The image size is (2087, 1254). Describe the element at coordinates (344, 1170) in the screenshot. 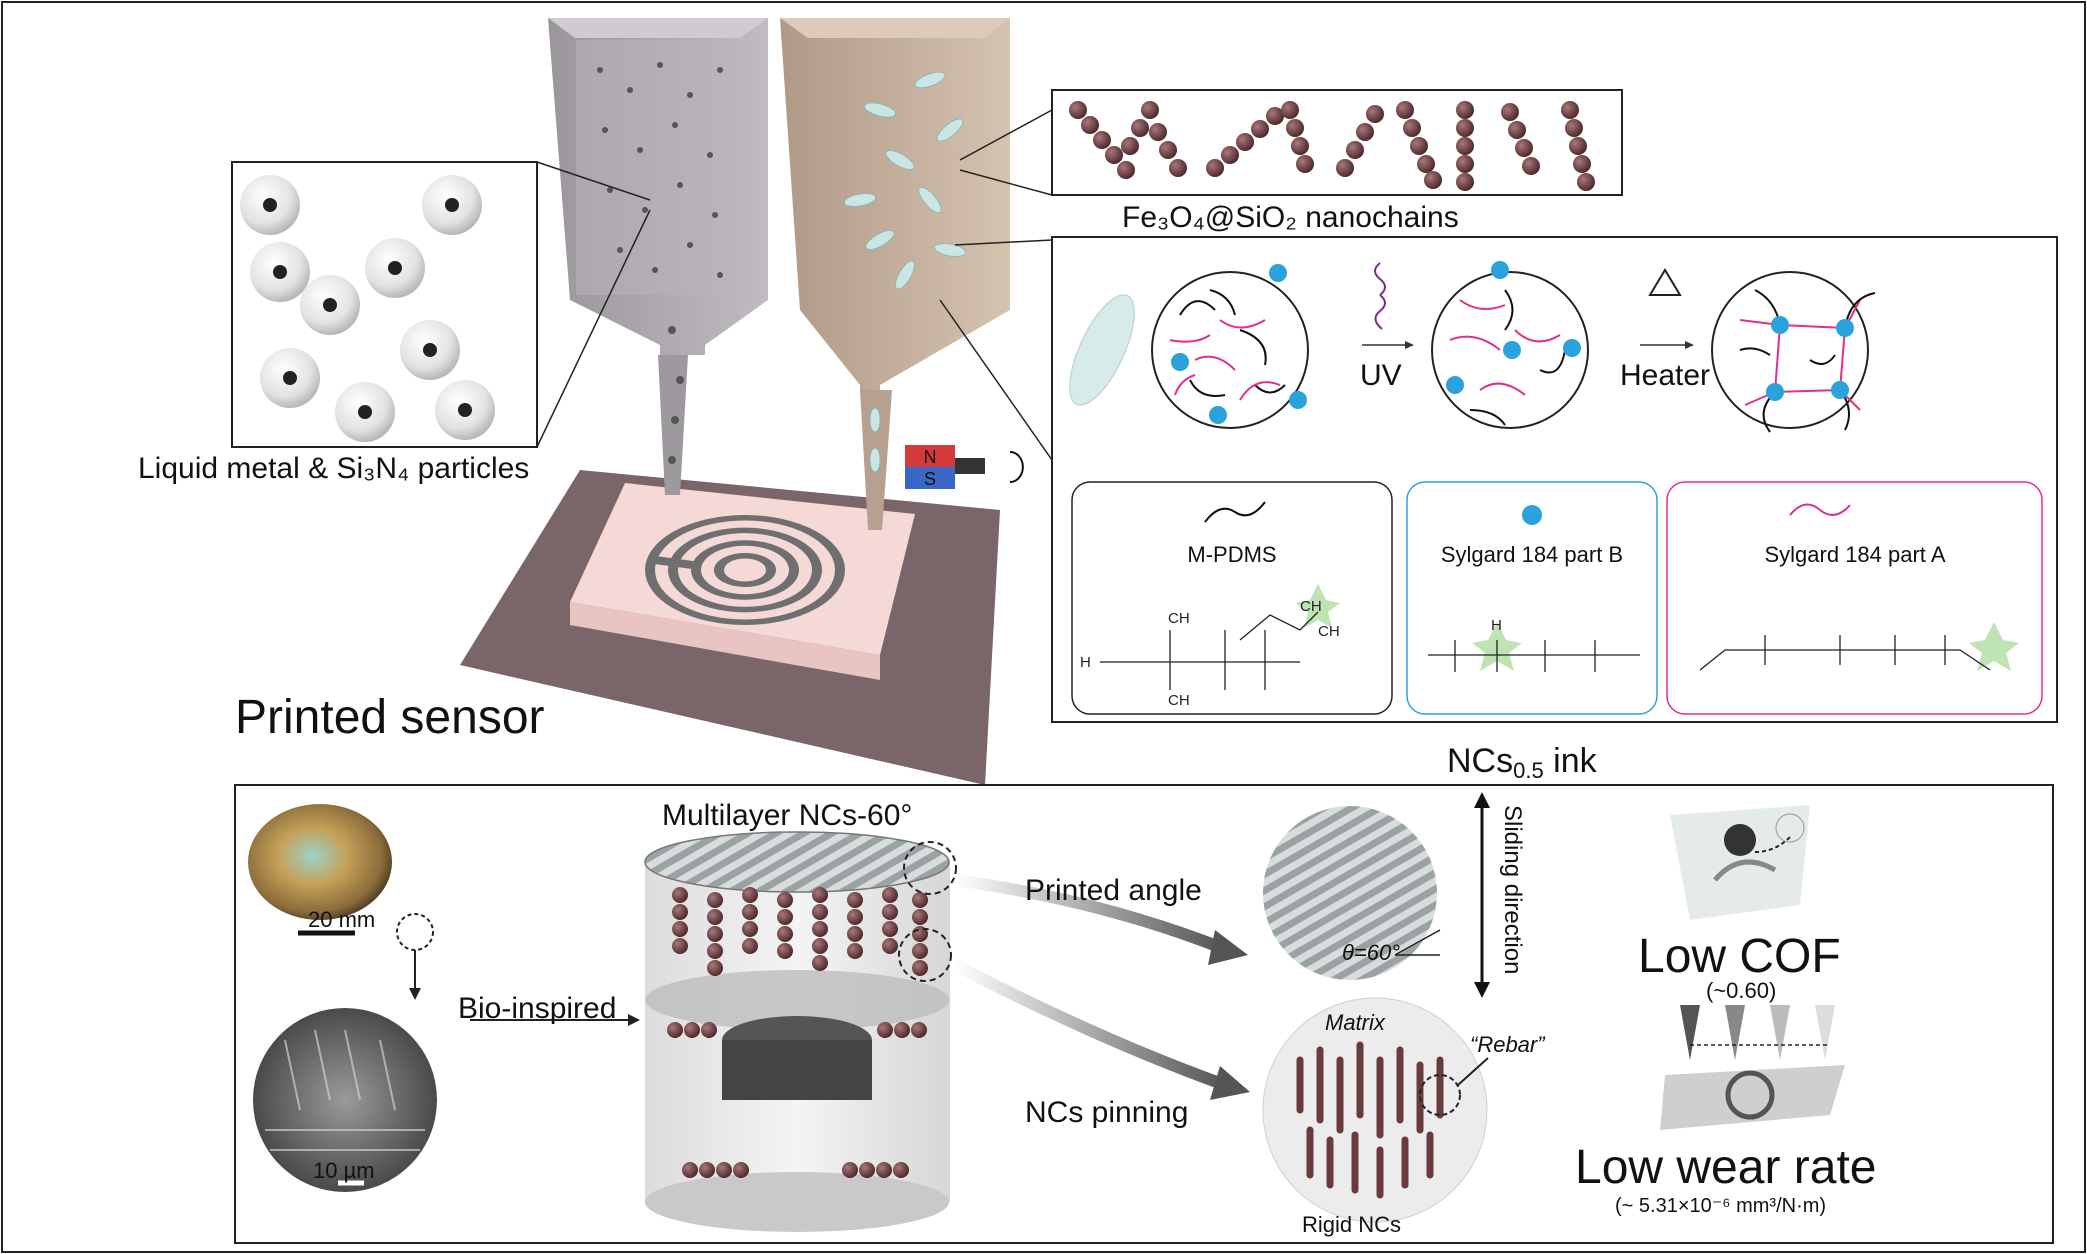

I see `sem-scale-label: 10 µm` at that location.